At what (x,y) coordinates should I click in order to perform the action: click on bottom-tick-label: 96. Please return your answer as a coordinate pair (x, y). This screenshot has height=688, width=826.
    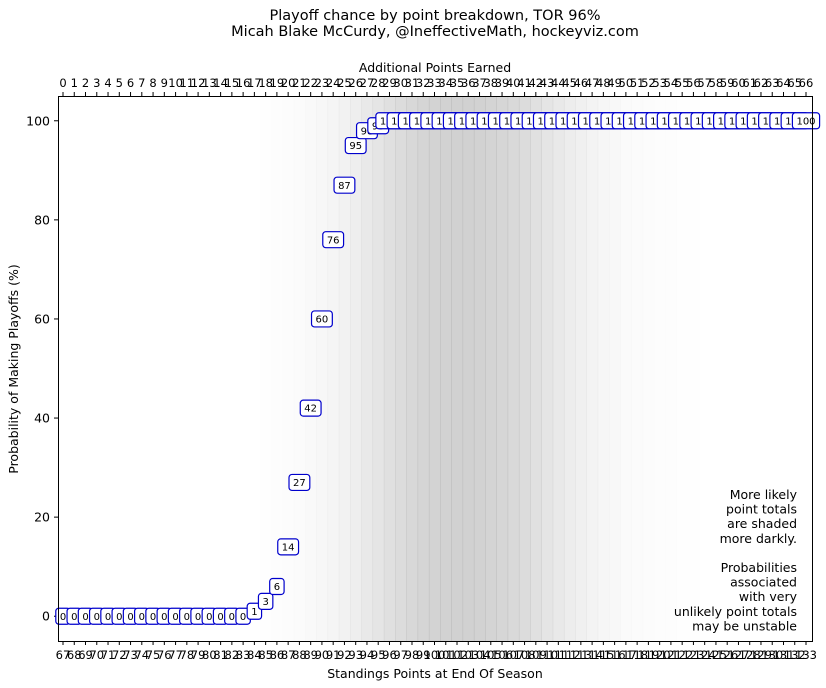
    Looking at the image, I should click on (389, 655).